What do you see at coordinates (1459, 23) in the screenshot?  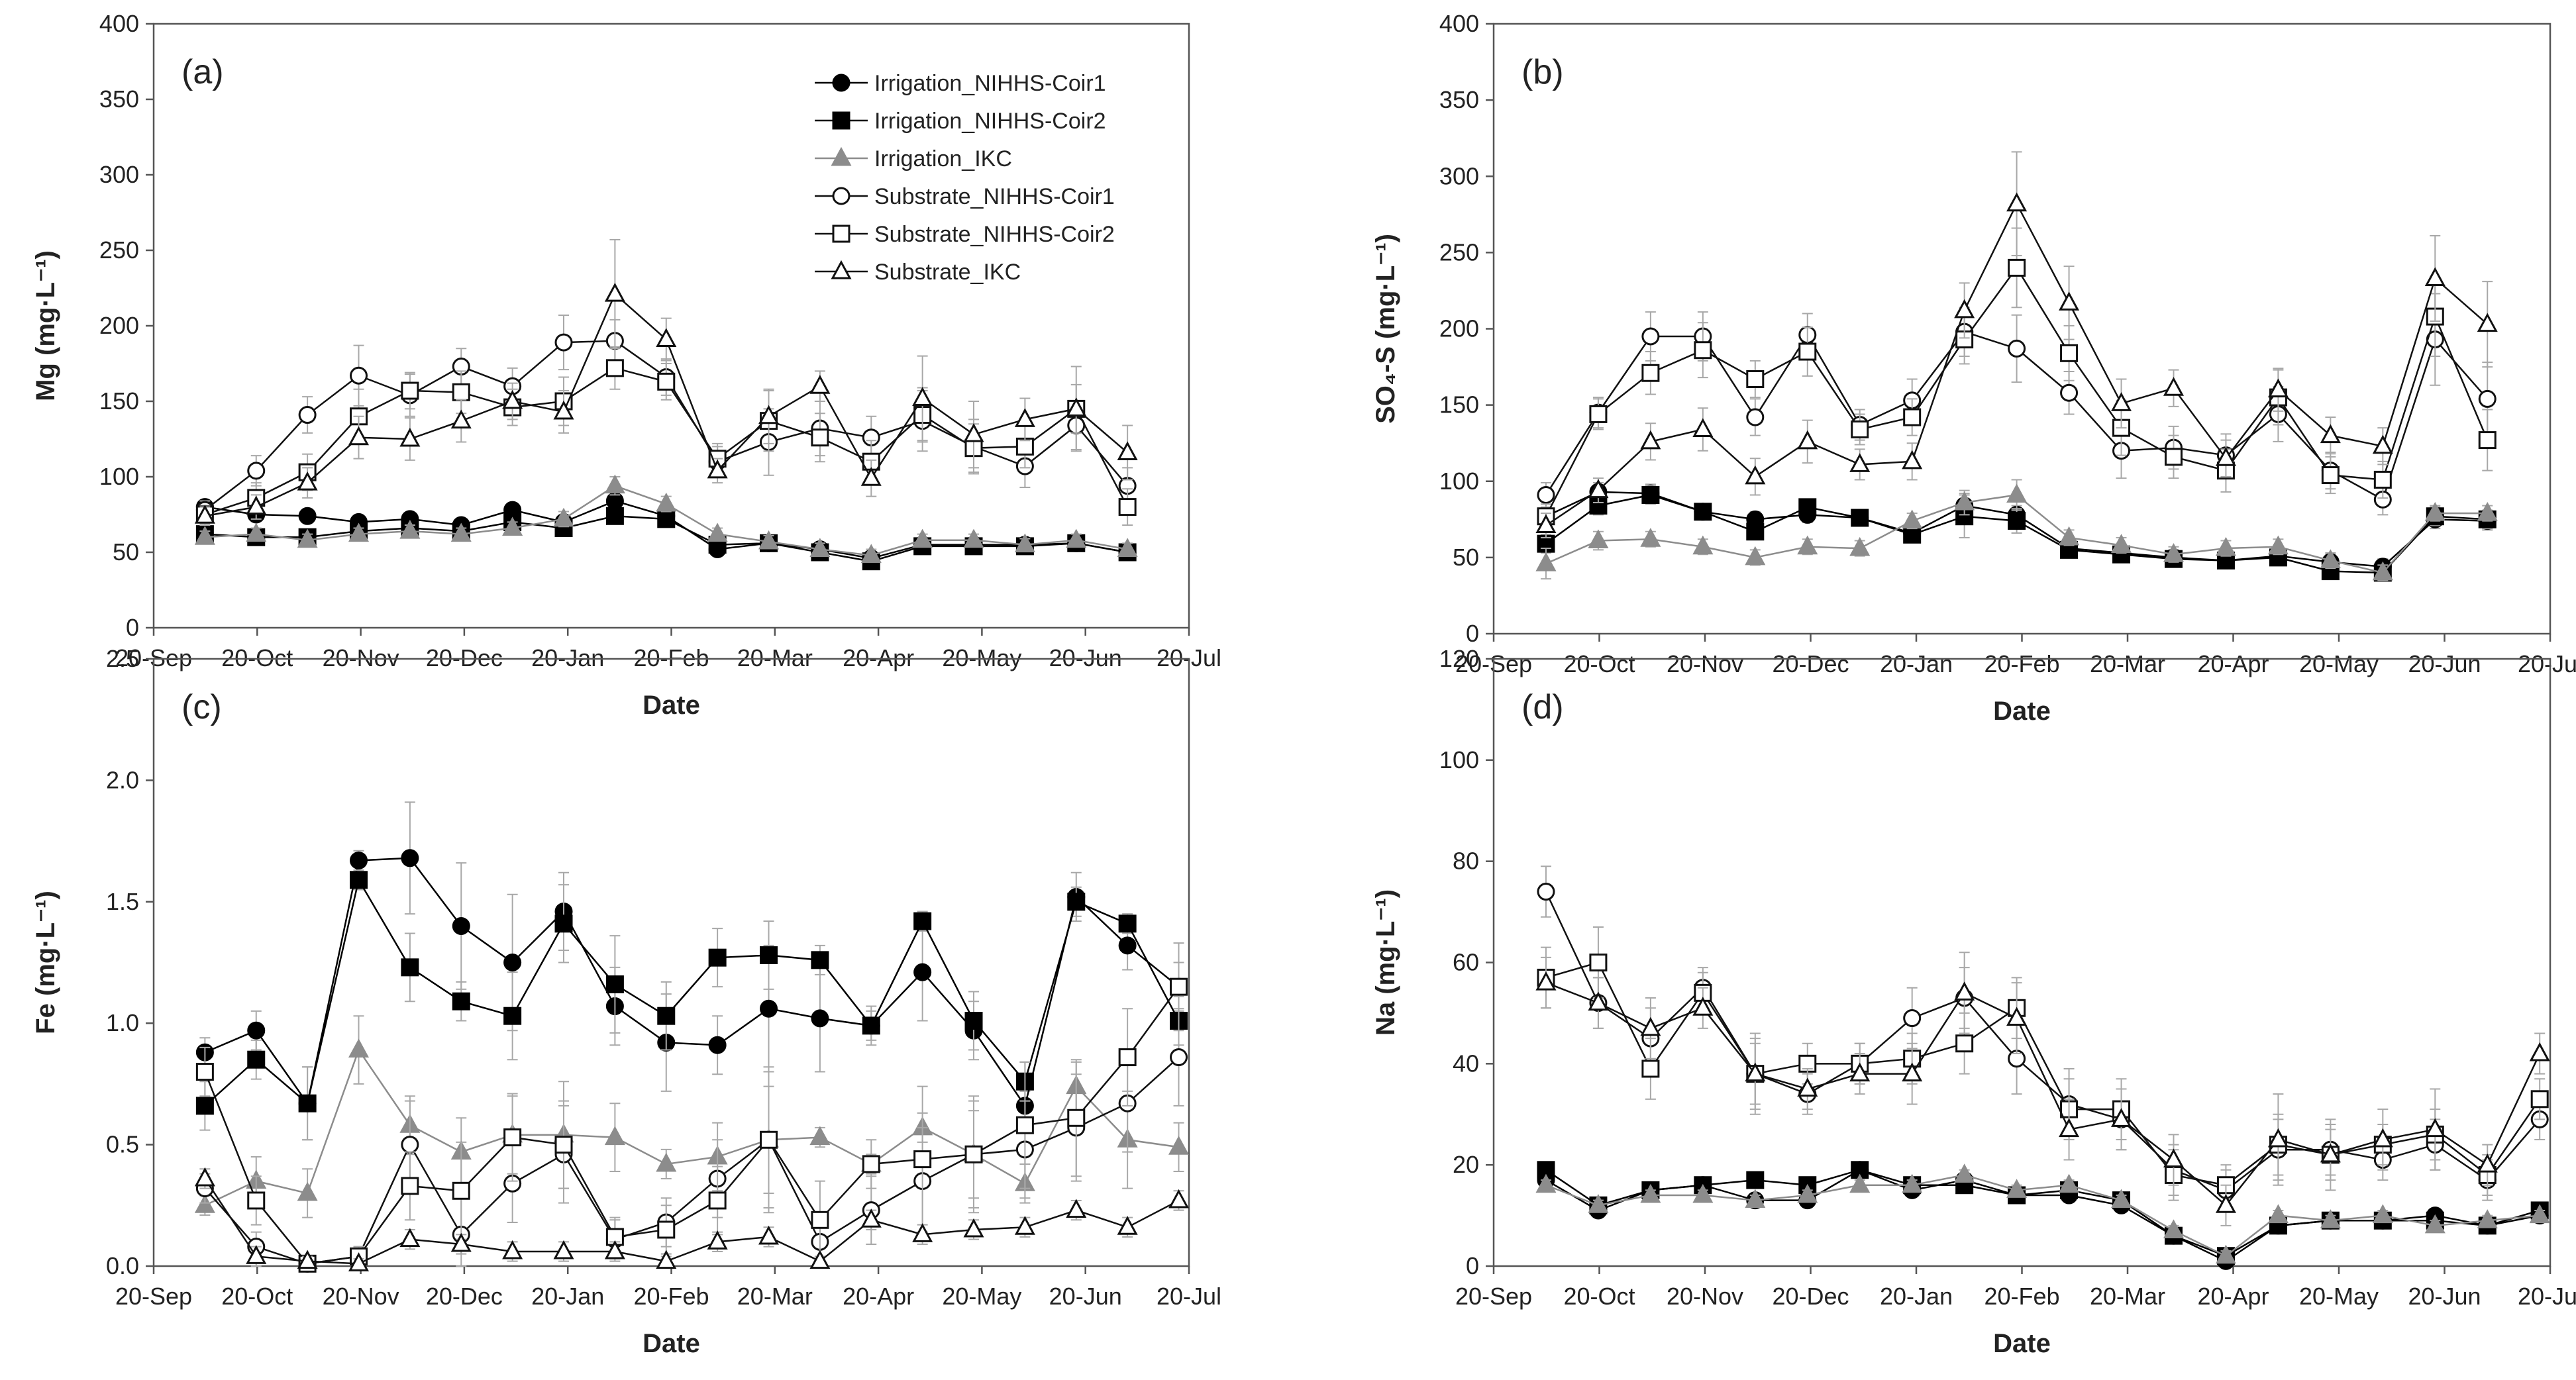 I see `y-tick-label: 400` at bounding box center [1459, 23].